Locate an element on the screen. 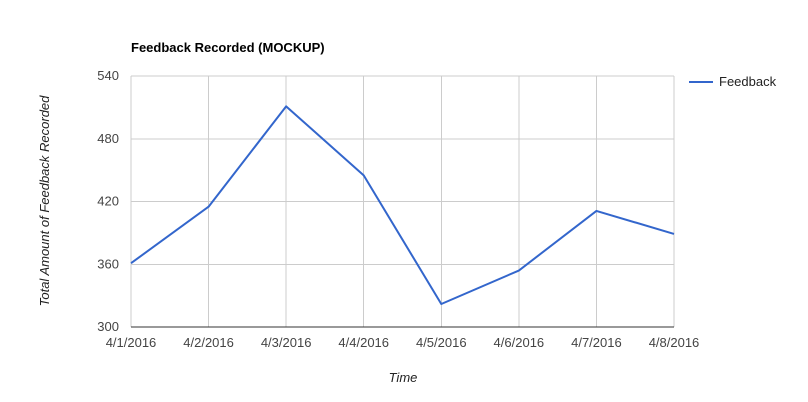 The height and width of the screenshot is (402, 808). legend: Feedback is located at coordinates (733, 81).